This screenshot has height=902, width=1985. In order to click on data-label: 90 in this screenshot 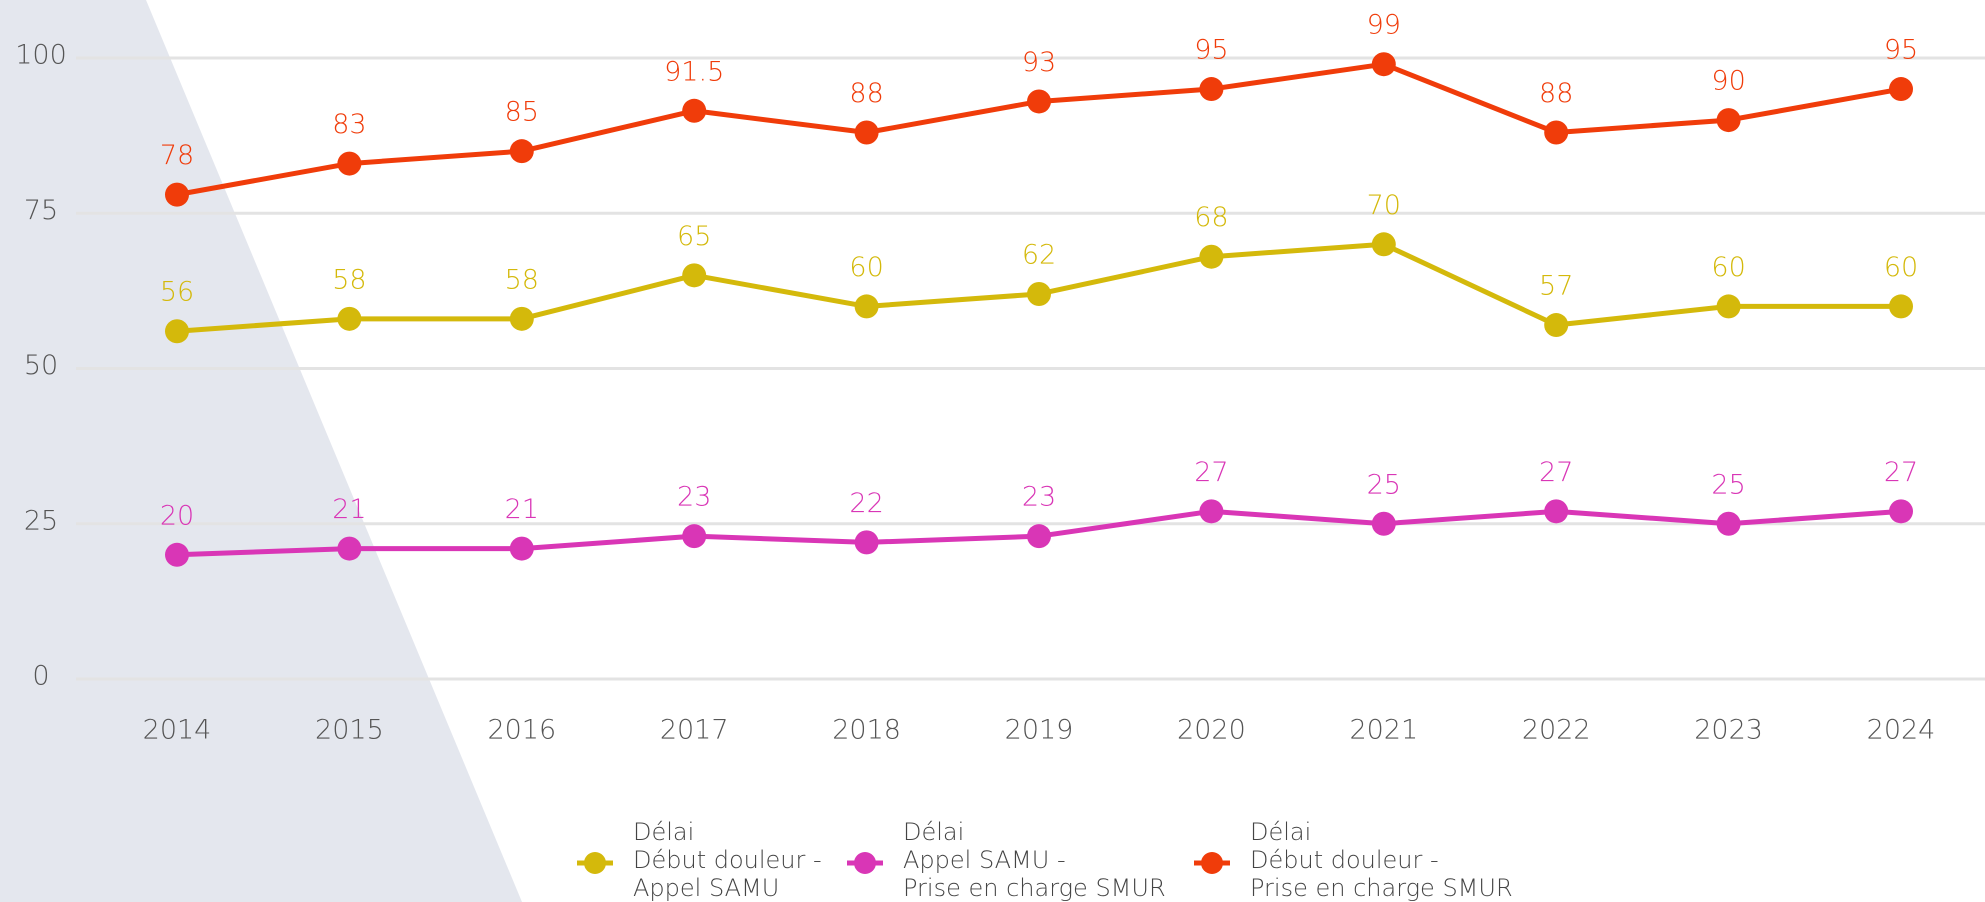, I will do `click(1728, 81)`.